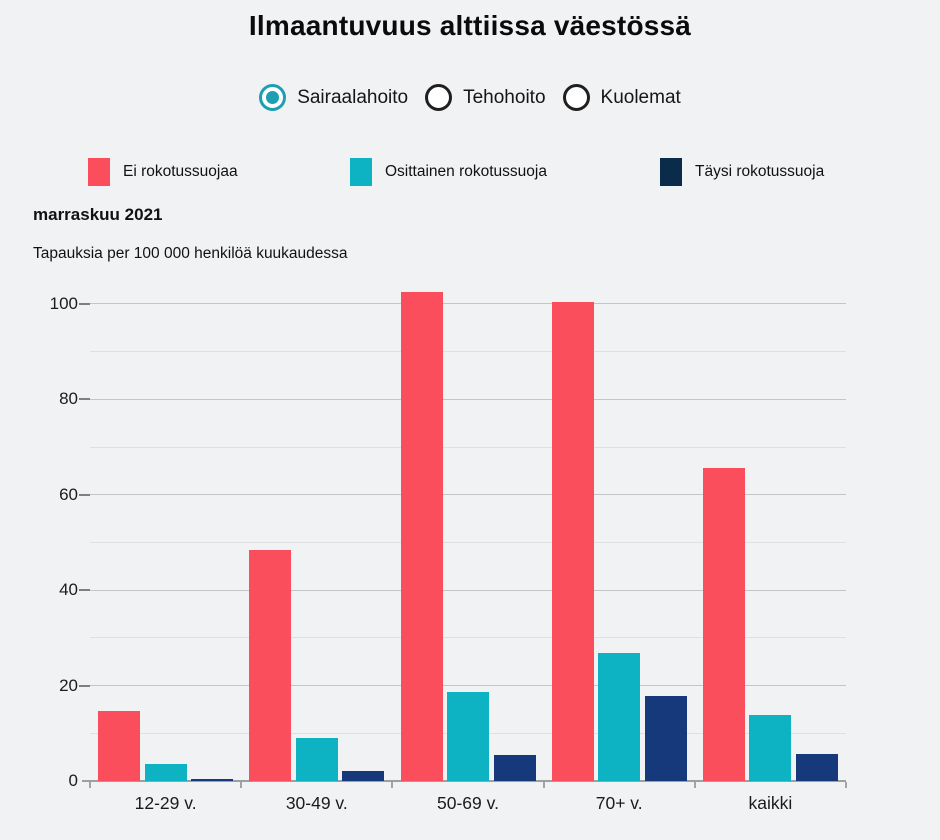 Image resolution: width=940 pixels, height=840 pixels. What do you see at coordinates (816, 767) in the screenshot?
I see `bar-t-ysi-rokotussuoja-kaikki` at bounding box center [816, 767].